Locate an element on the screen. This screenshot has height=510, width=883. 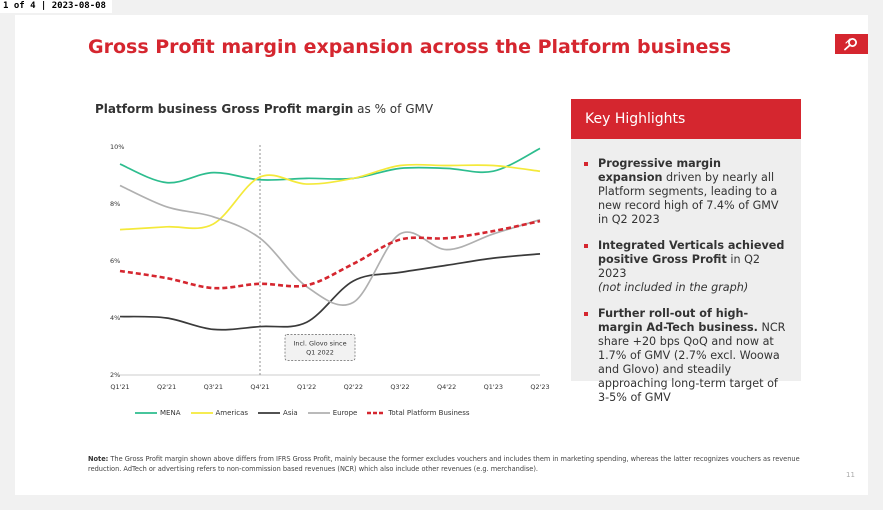
footnote-label: Note: is located at coordinates (98, 459).